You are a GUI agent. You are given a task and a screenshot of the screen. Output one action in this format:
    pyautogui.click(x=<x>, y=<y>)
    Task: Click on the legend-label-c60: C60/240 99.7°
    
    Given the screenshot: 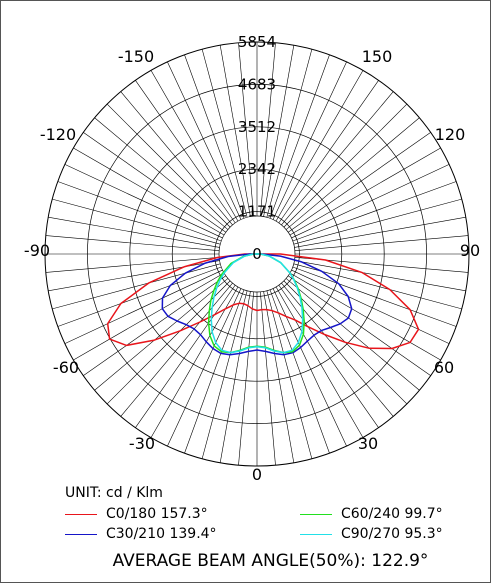 What is the action you would take?
    pyautogui.click(x=392, y=514)
    